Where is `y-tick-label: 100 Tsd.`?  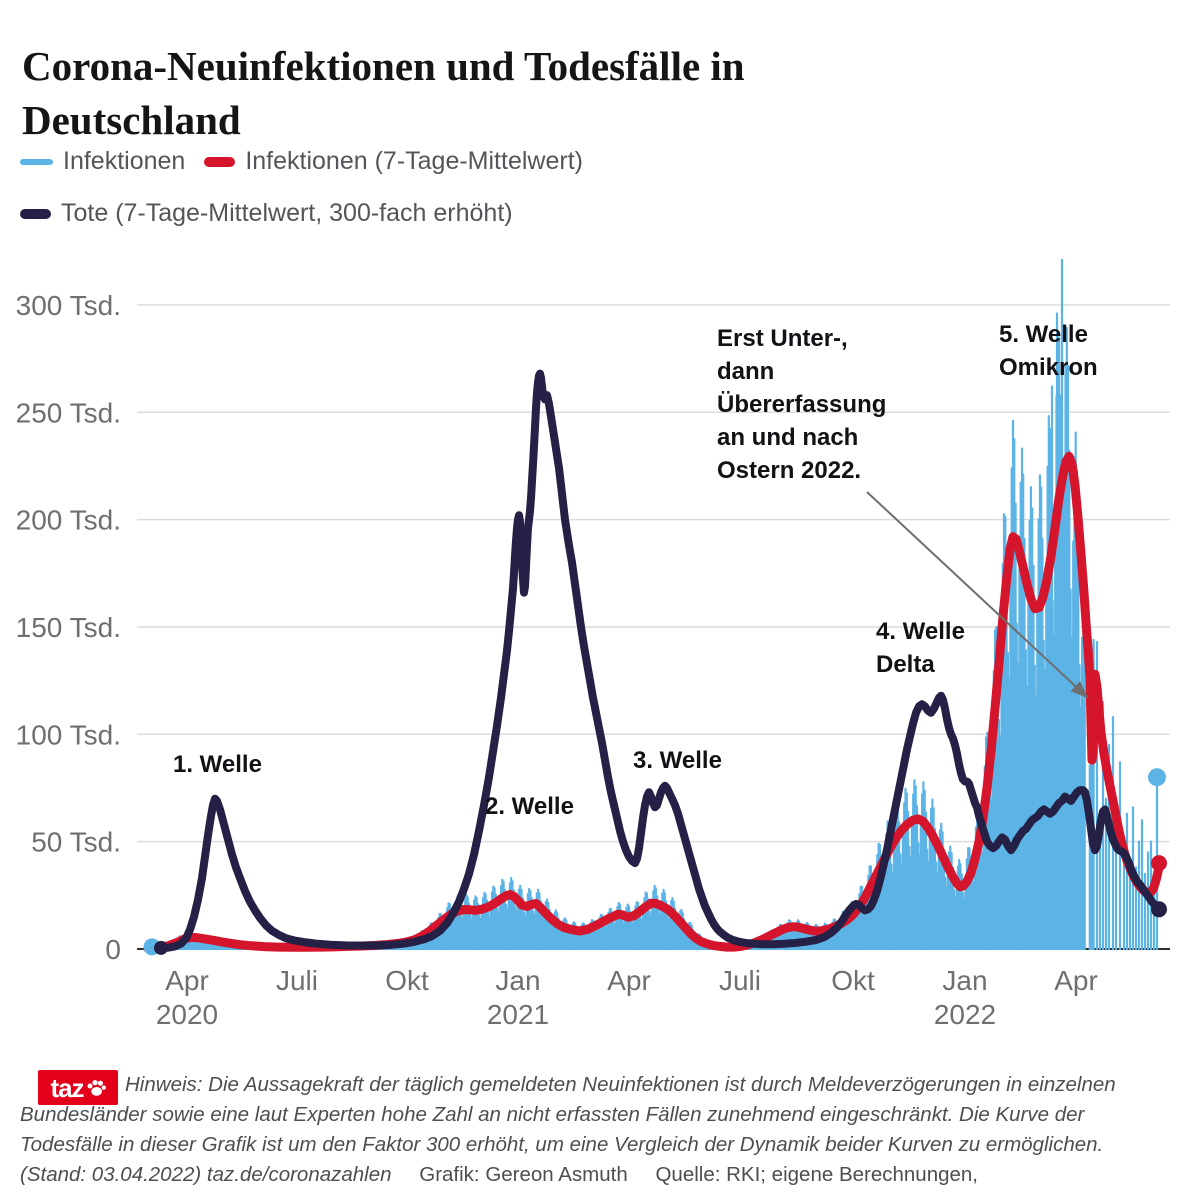
y-tick-label: 100 Tsd. is located at coordinates (68, 734).